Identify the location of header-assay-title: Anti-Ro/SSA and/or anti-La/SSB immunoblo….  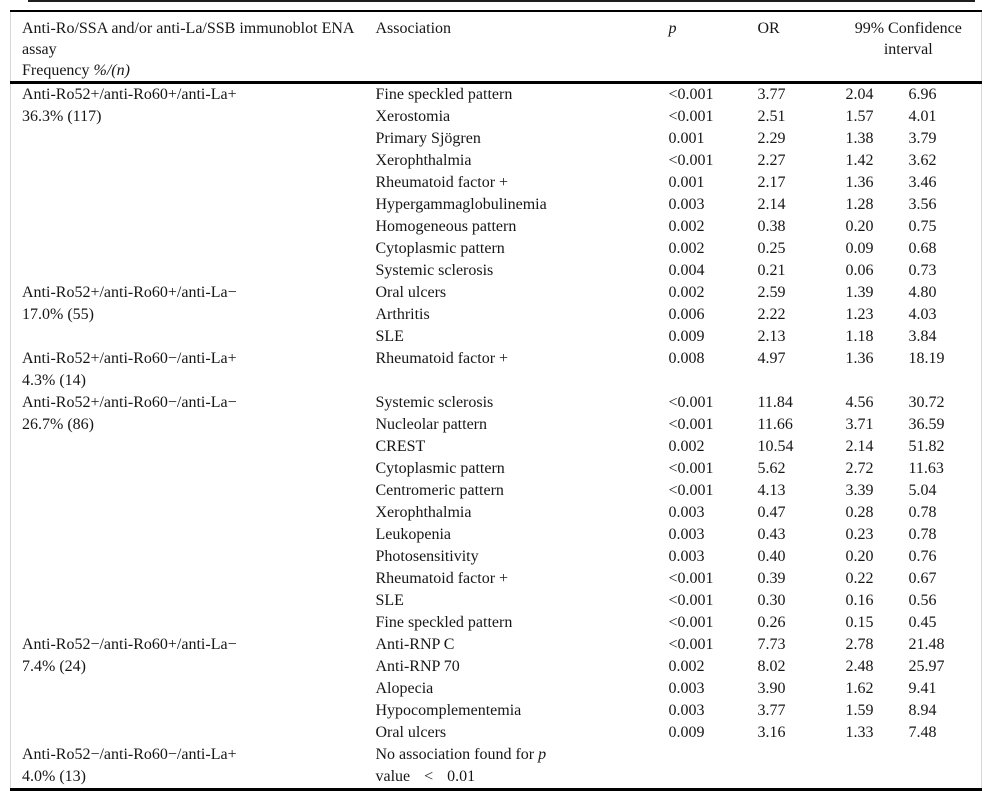
(188, 39).